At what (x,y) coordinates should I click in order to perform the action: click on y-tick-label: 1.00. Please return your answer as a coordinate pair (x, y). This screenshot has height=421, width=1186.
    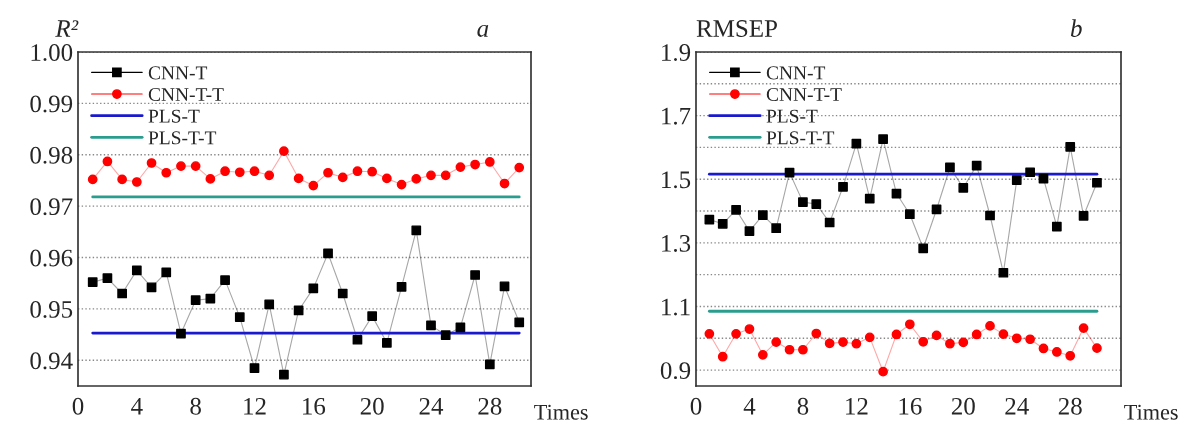
    Looking at the image, I should click on (52, 53).